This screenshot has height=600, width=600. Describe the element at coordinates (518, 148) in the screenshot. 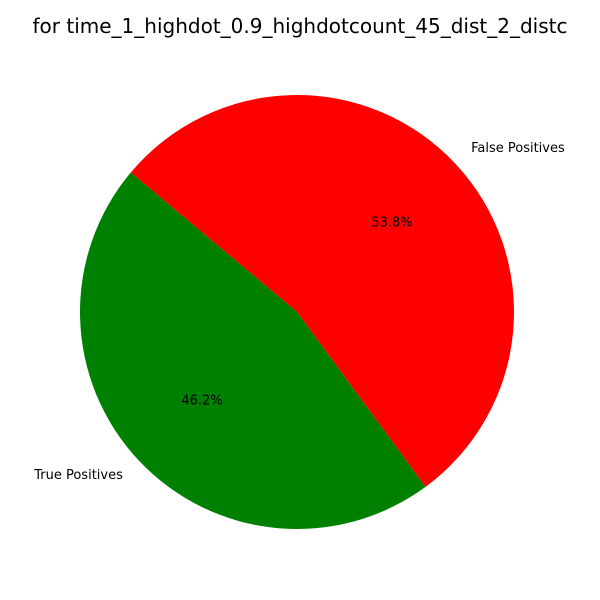

I see `slice-category-label: False Positives` at that location.